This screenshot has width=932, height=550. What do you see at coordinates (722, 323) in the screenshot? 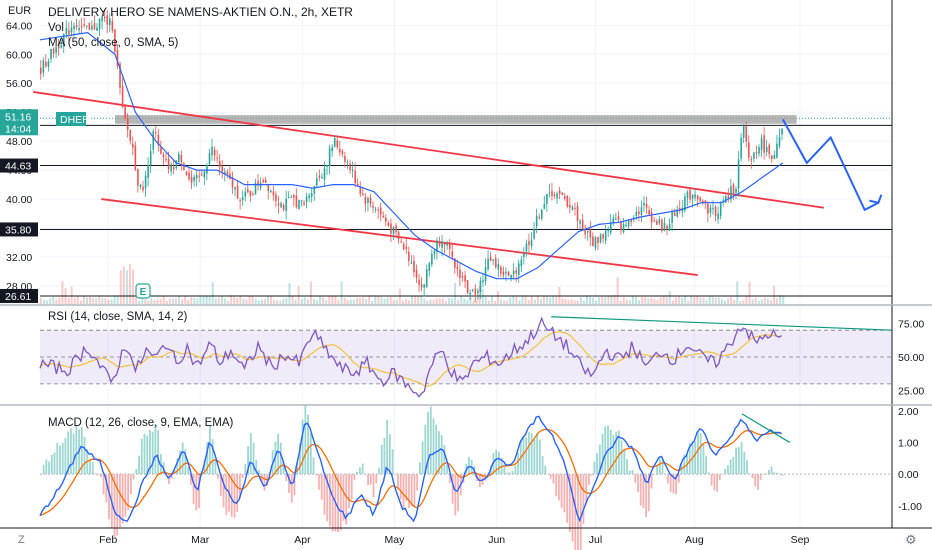
I see `rsi-divergence-line` at bounding box center [722, 323].